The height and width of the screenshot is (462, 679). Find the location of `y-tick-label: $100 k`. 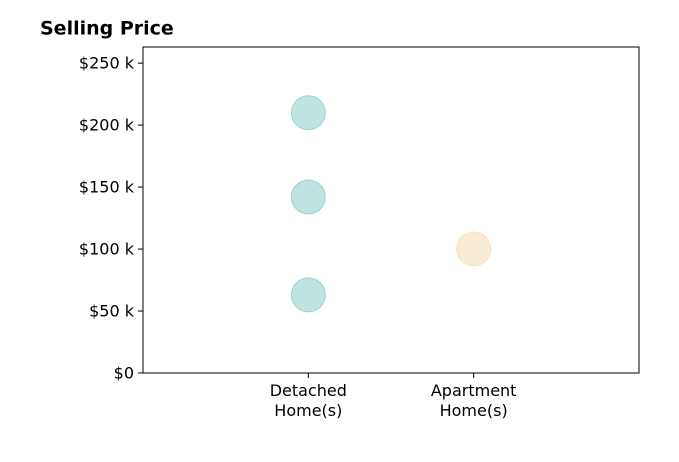

y-tick-label: $100 k is located at coordinates (107, 249).